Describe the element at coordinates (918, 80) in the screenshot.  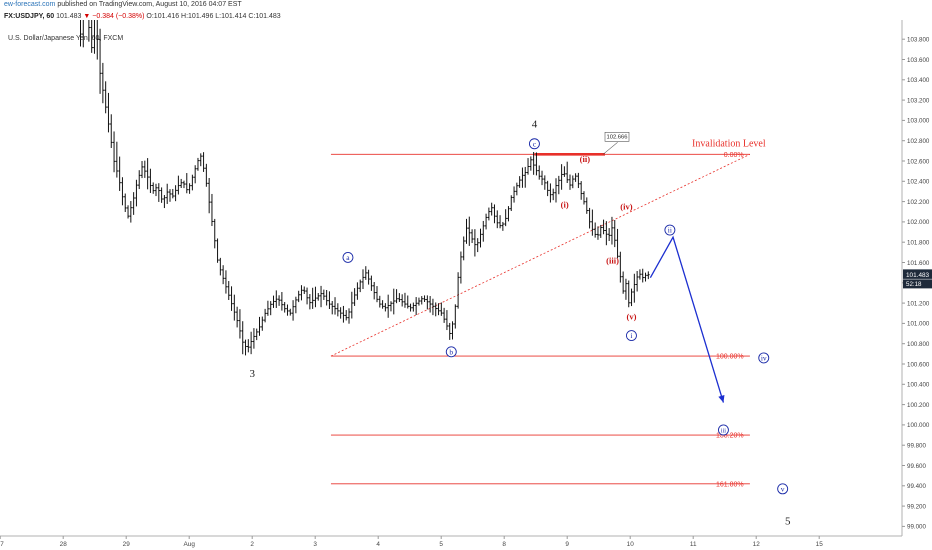
I see `y-tick-label: 103.400` at that location.